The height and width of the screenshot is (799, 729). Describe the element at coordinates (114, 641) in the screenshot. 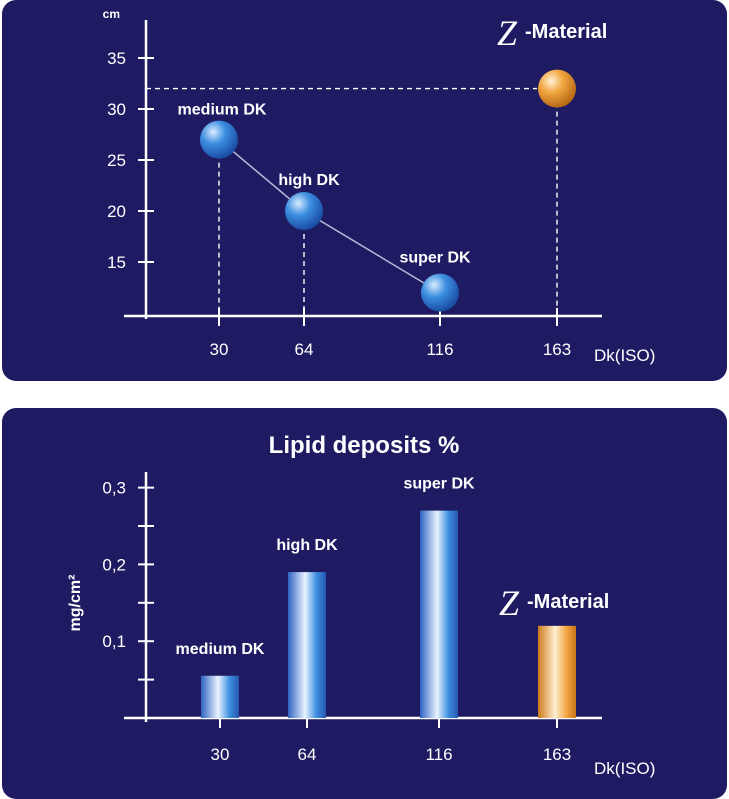

I see `y-tick-label-0-1: 0,1` at that location.